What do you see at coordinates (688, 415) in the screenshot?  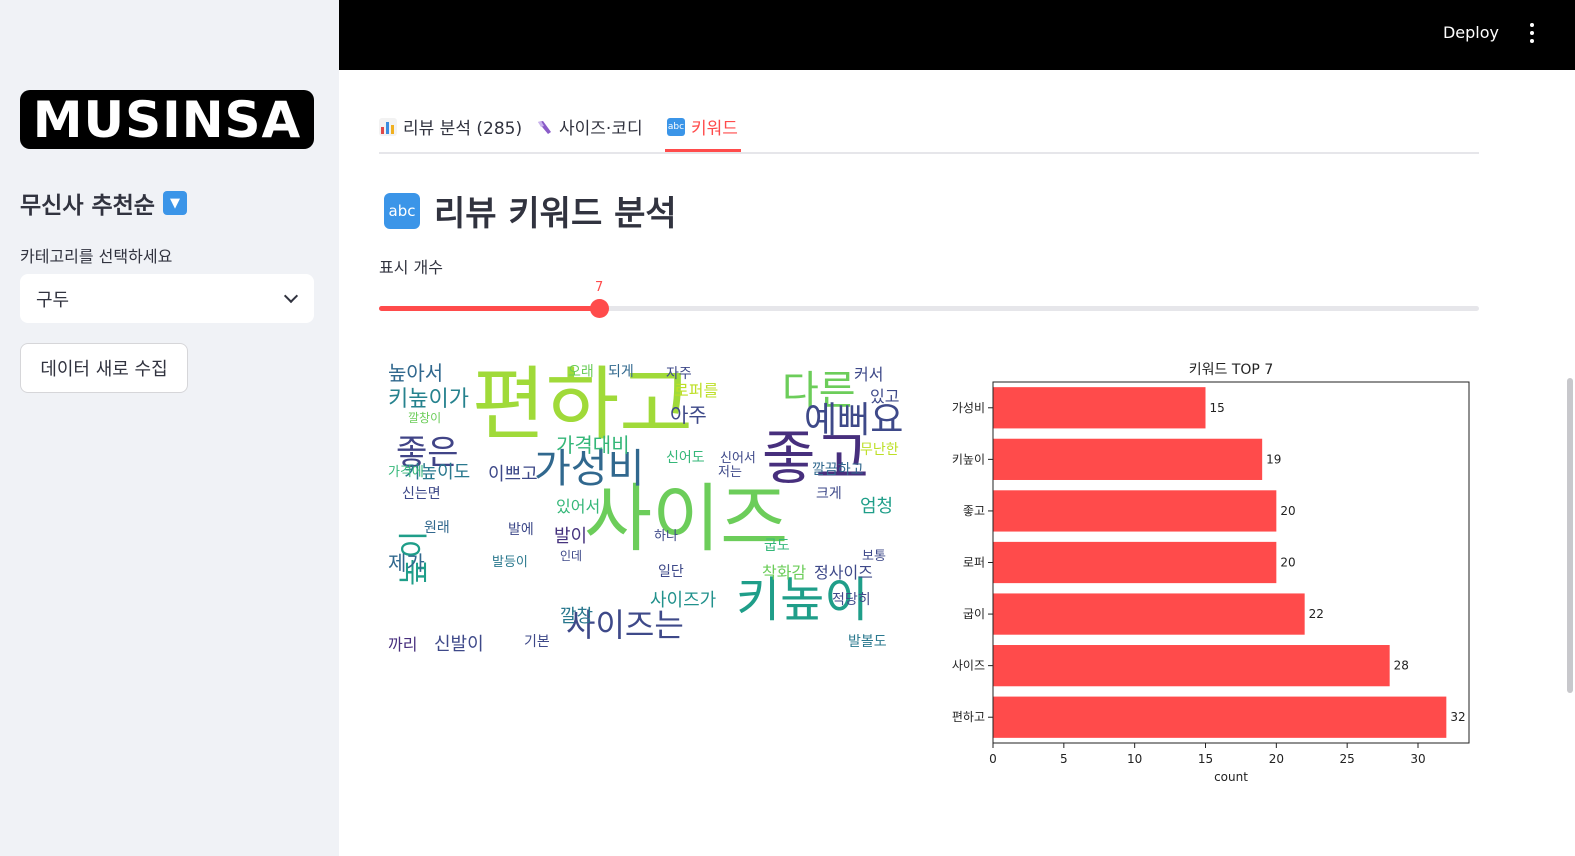 I see `wordcloud-word: 아주` at bounding box center [688, 415].